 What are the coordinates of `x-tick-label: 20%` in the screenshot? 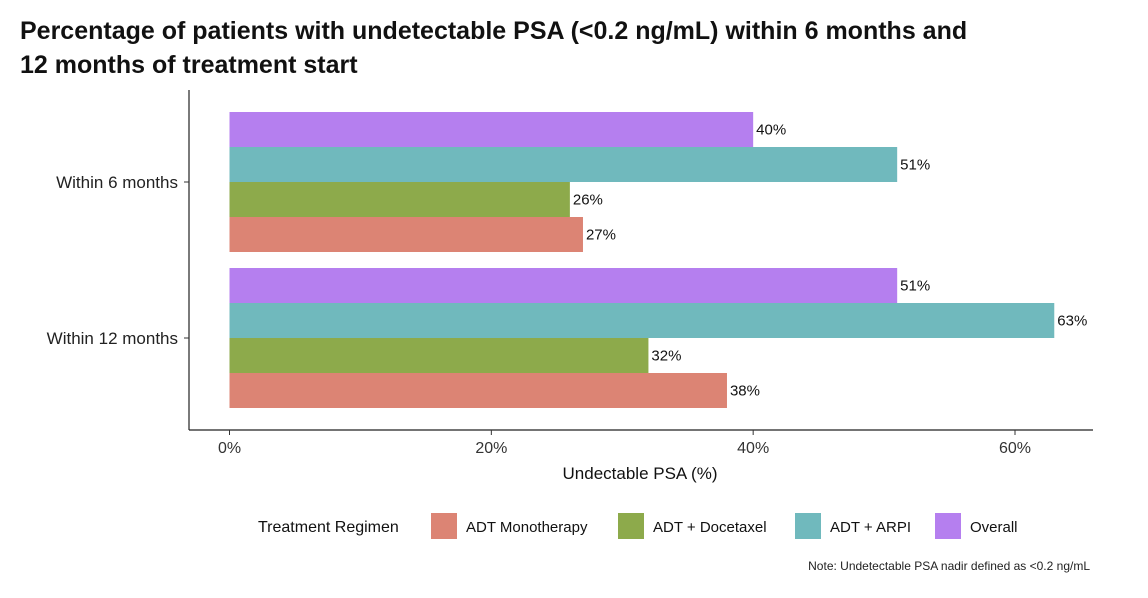 It's located at (491, 448).